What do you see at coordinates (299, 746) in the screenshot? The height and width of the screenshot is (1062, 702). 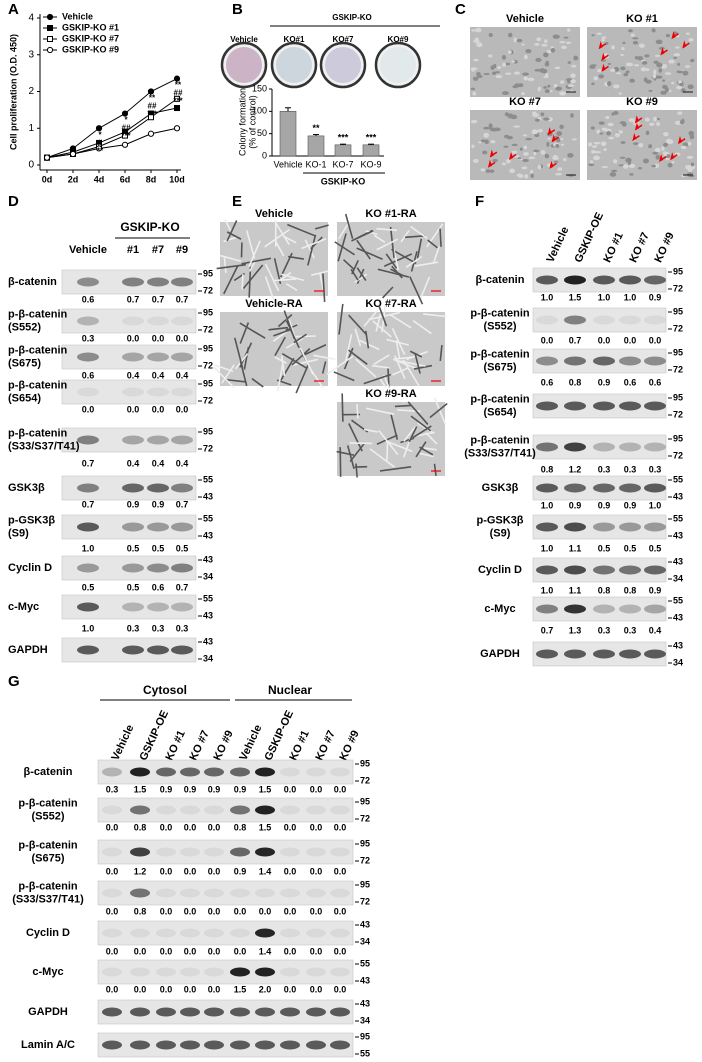 I see `lane-label: KO #1` at bounding box center [299, 746].